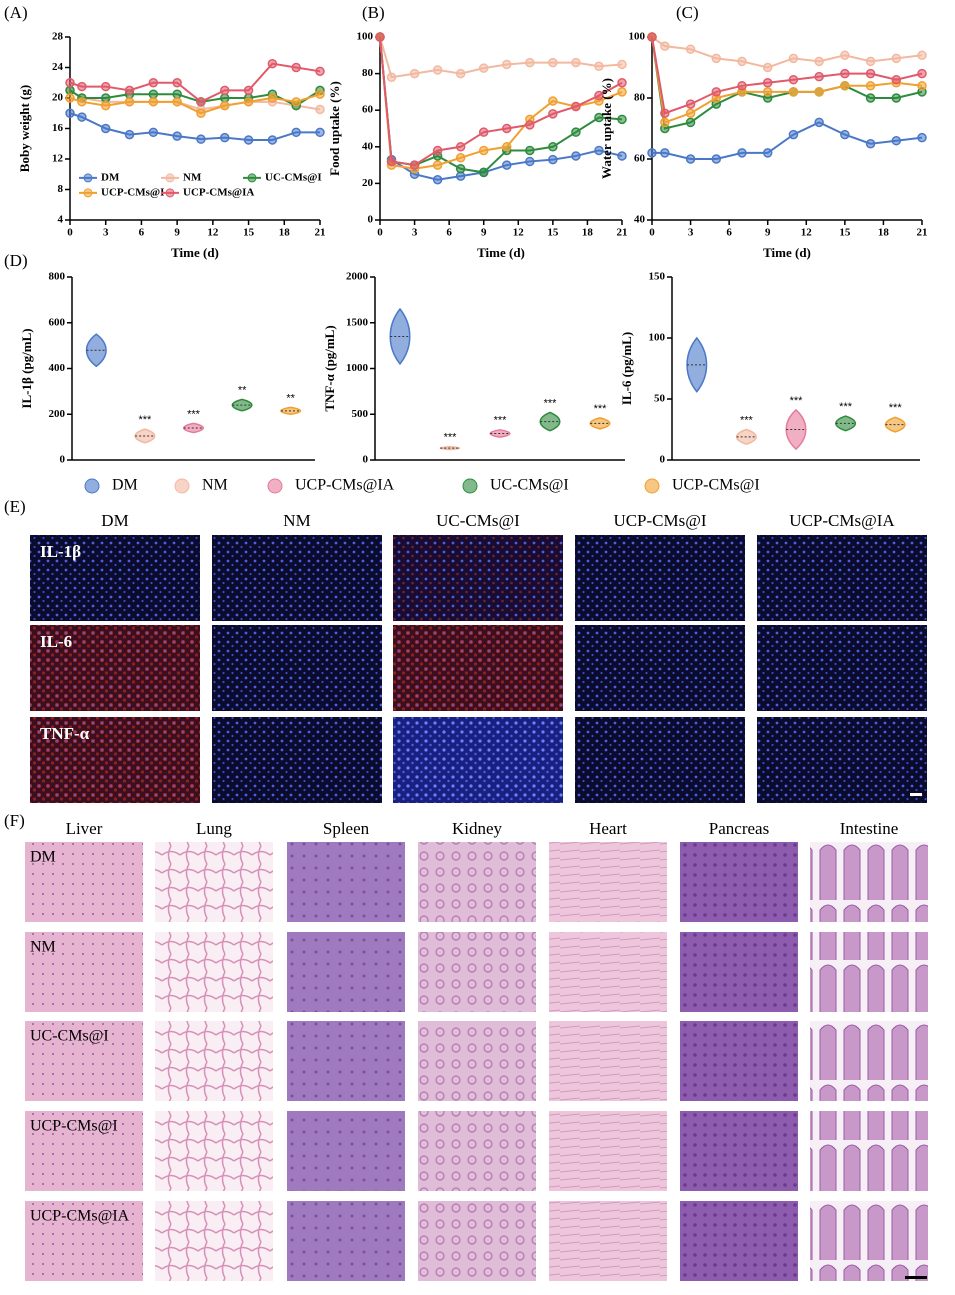  I want to click on row-label: IL-1β, so click(60, 551).